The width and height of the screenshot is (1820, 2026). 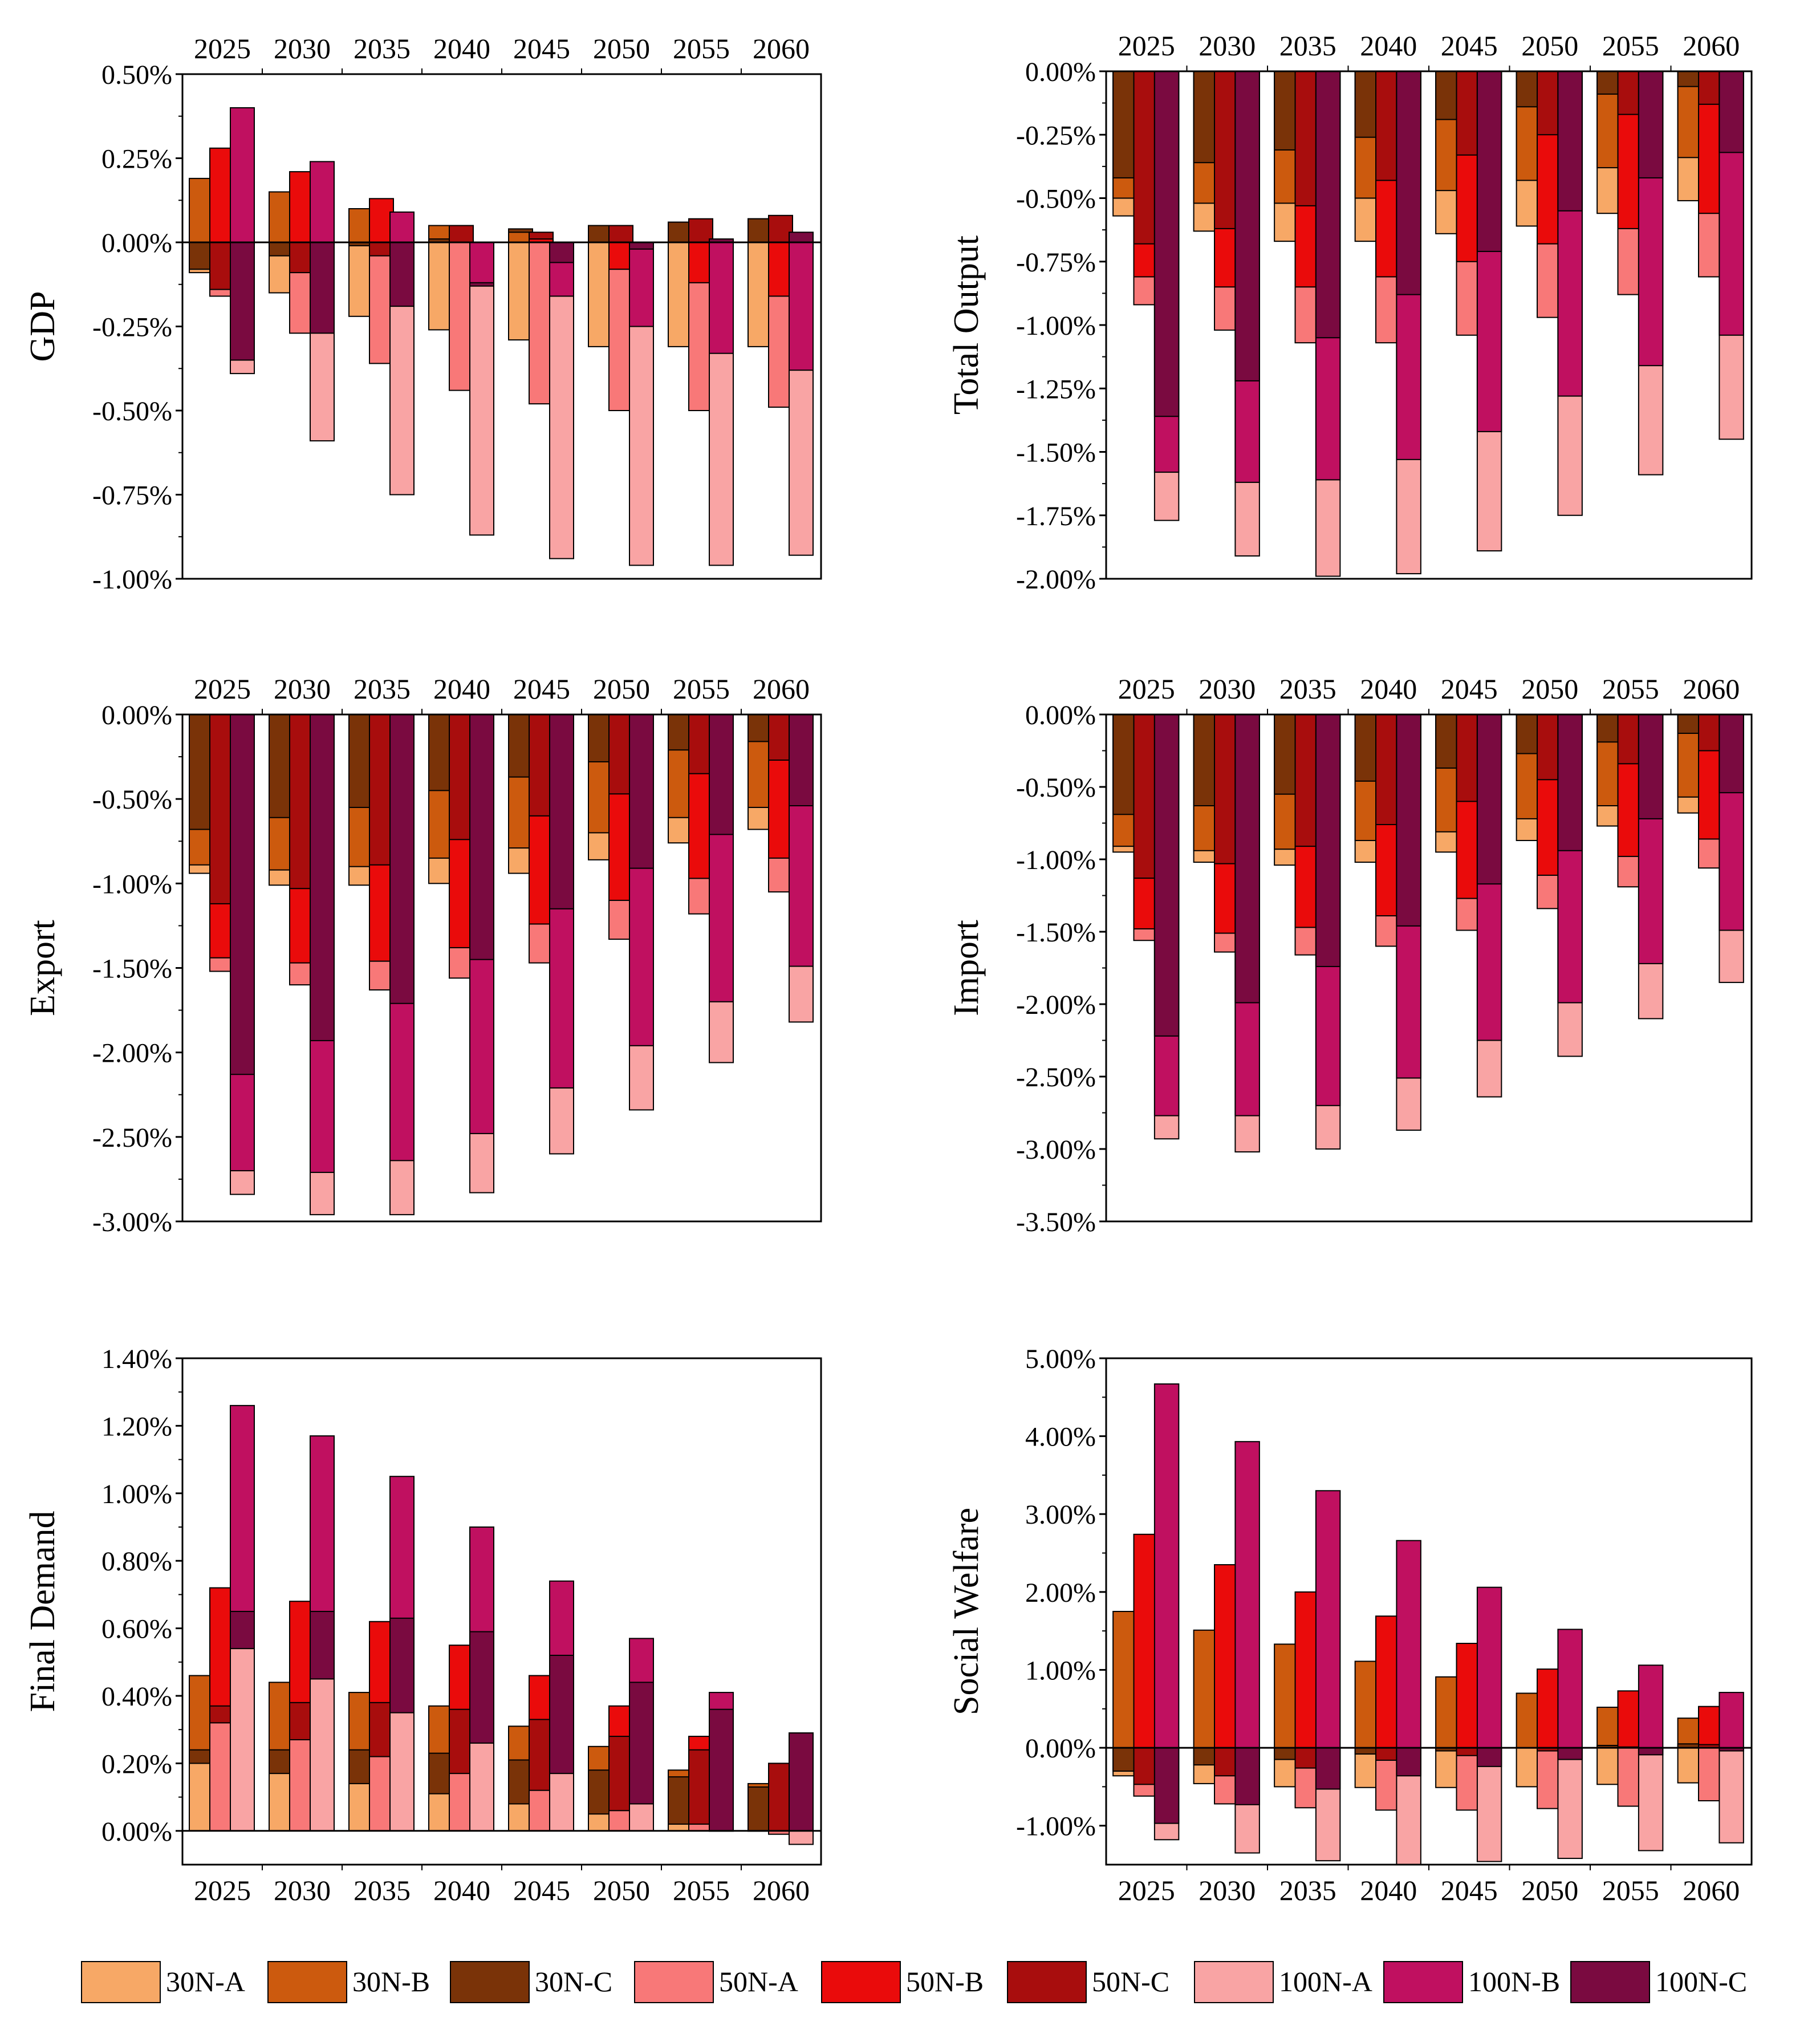 I want to click on bar-30N-B-2060, so click(x=1690, y=1733).